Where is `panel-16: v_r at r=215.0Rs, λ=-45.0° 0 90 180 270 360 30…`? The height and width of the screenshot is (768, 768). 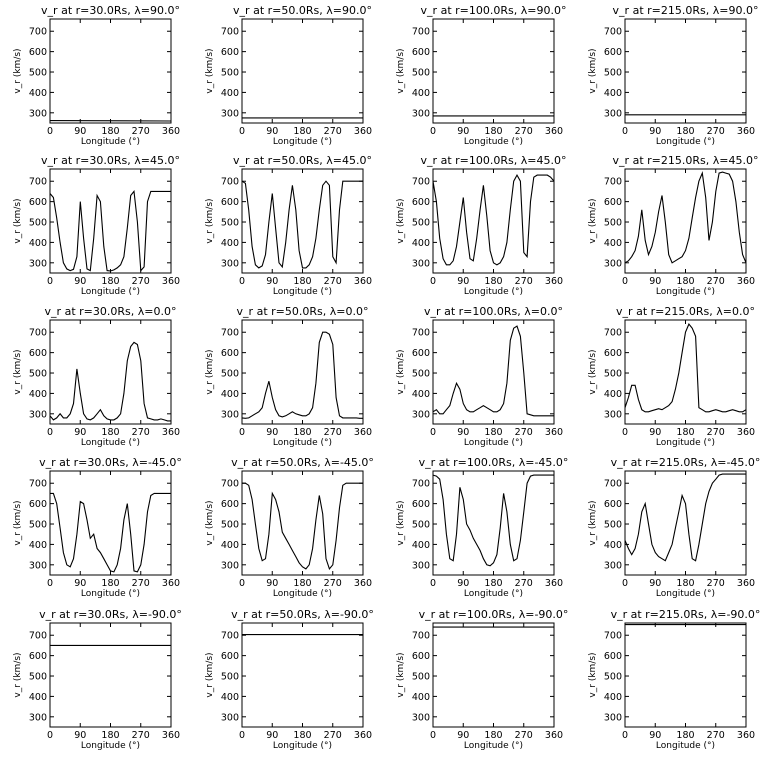
panel-16: v_r at r=215.0Rs, λ=-45.0° 0 90 180 270 360 30… is located at coordinates (674, 527).